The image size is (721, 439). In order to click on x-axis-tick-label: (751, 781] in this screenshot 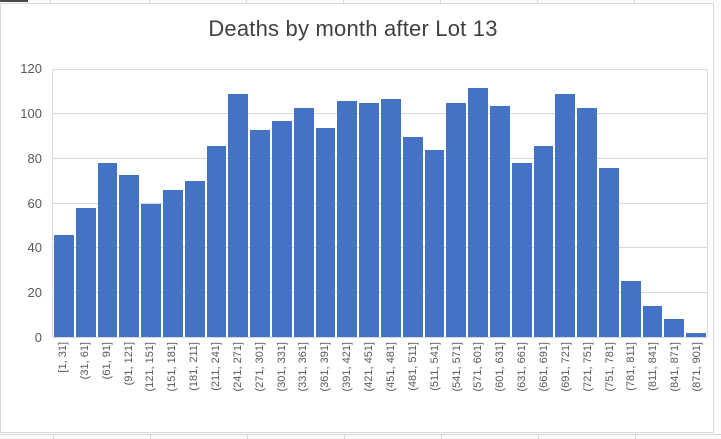, I will do `click(609, 367)`.